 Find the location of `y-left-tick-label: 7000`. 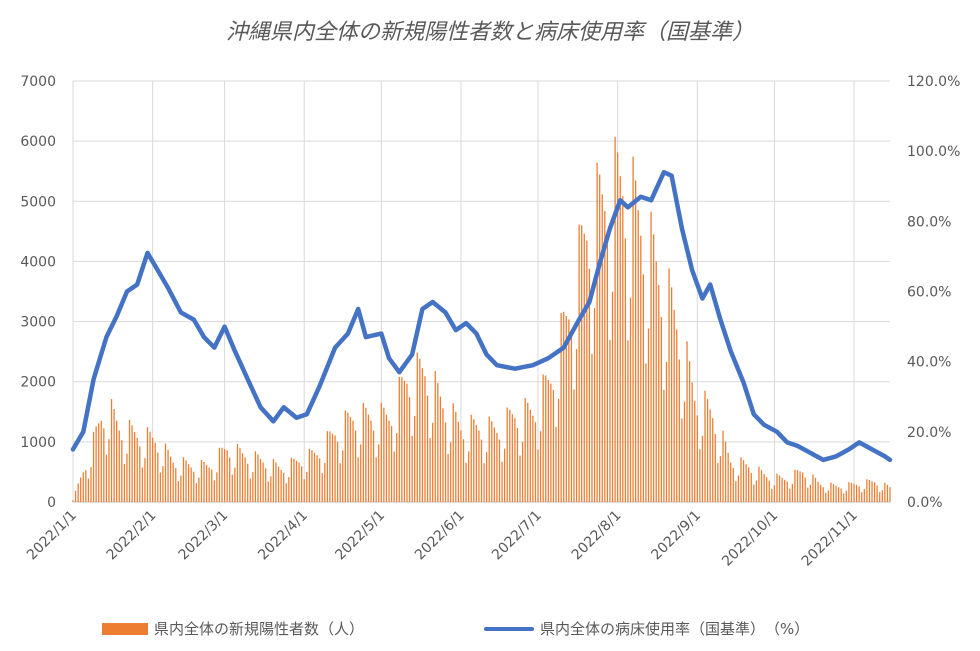

y-left-tick-label: 7000 is located at coordinates (38, 82).